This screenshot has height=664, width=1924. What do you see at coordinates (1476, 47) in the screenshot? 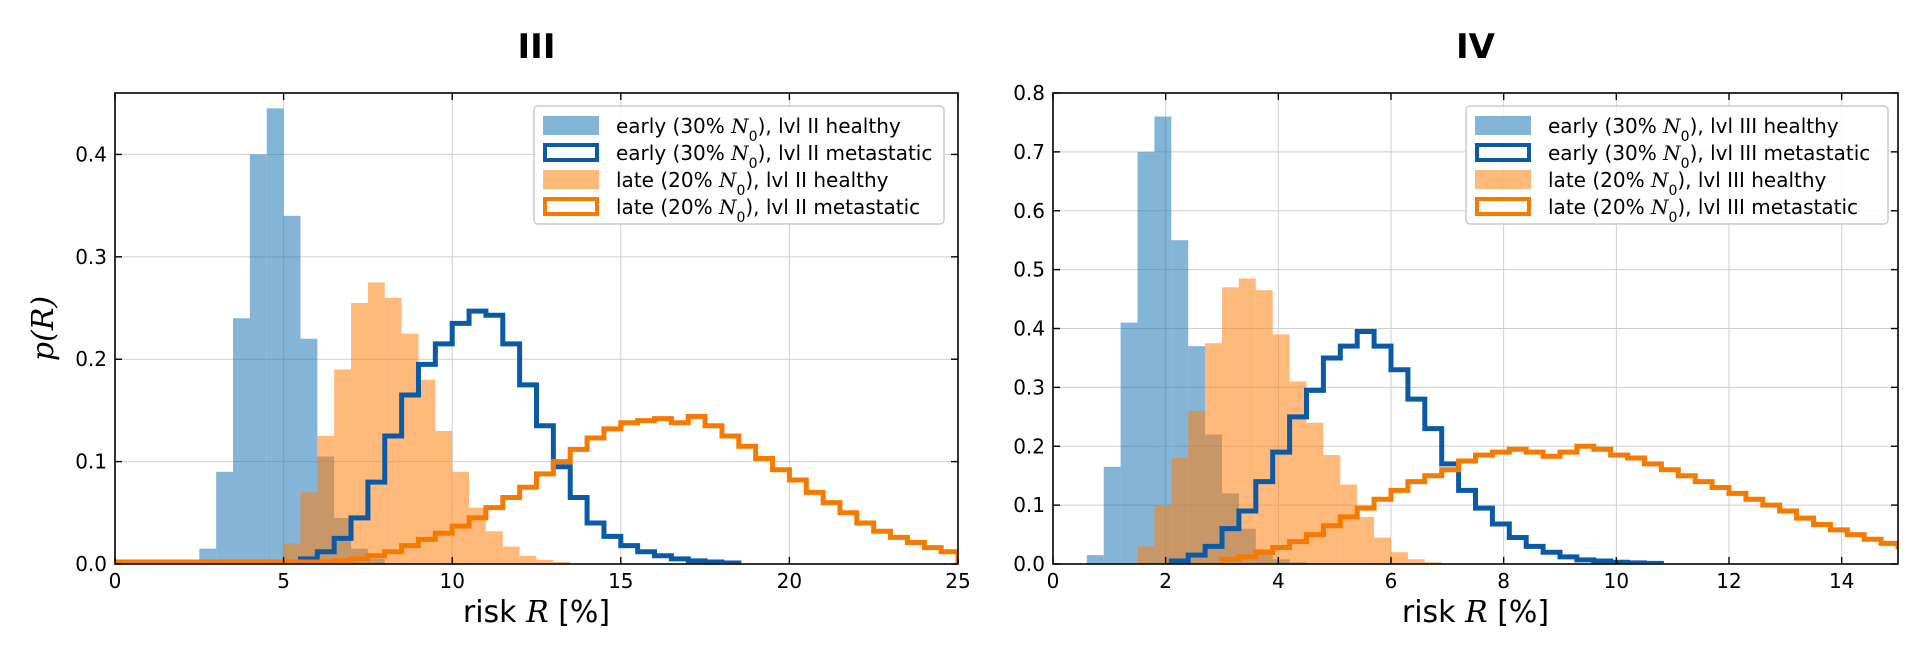
I see `chart-title: IV` at bounding box center [1476, 47].